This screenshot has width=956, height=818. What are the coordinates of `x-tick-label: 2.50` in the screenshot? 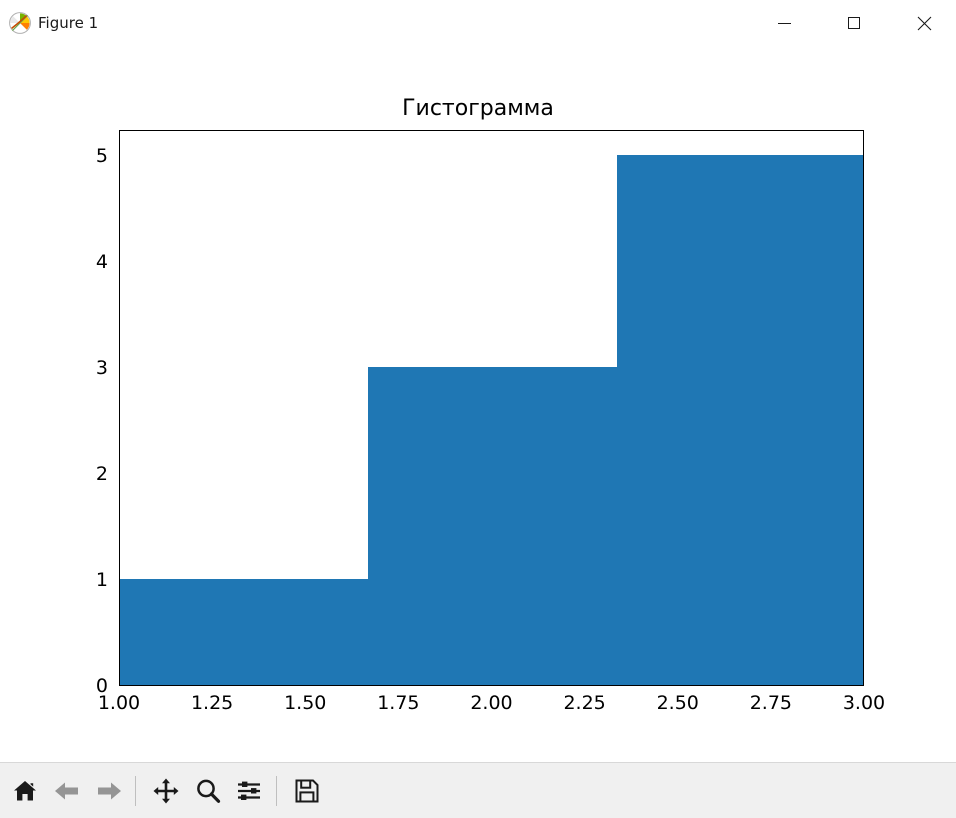 It's located at (677, 703).